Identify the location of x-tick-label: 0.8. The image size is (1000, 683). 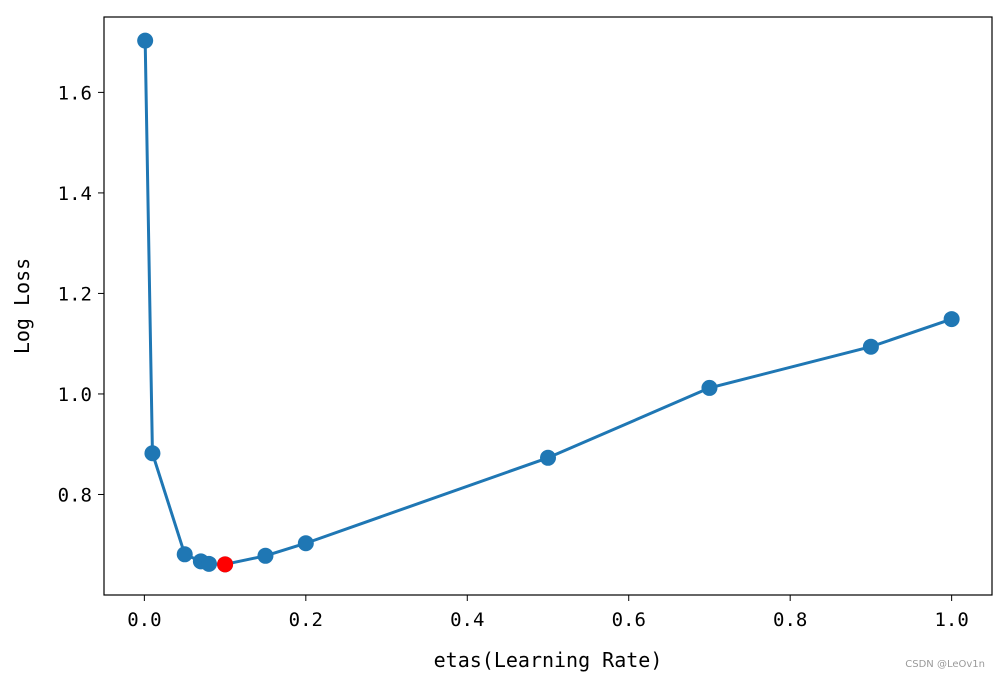
(790, 620).